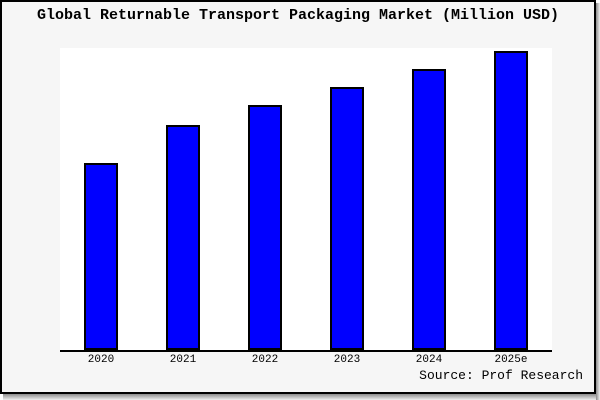 The width and height of the screenshot is (600, 400). What do you see at coordinates (429, 209) in the screenshot?
I see `bar-2024` at bounding box center [429, 209].